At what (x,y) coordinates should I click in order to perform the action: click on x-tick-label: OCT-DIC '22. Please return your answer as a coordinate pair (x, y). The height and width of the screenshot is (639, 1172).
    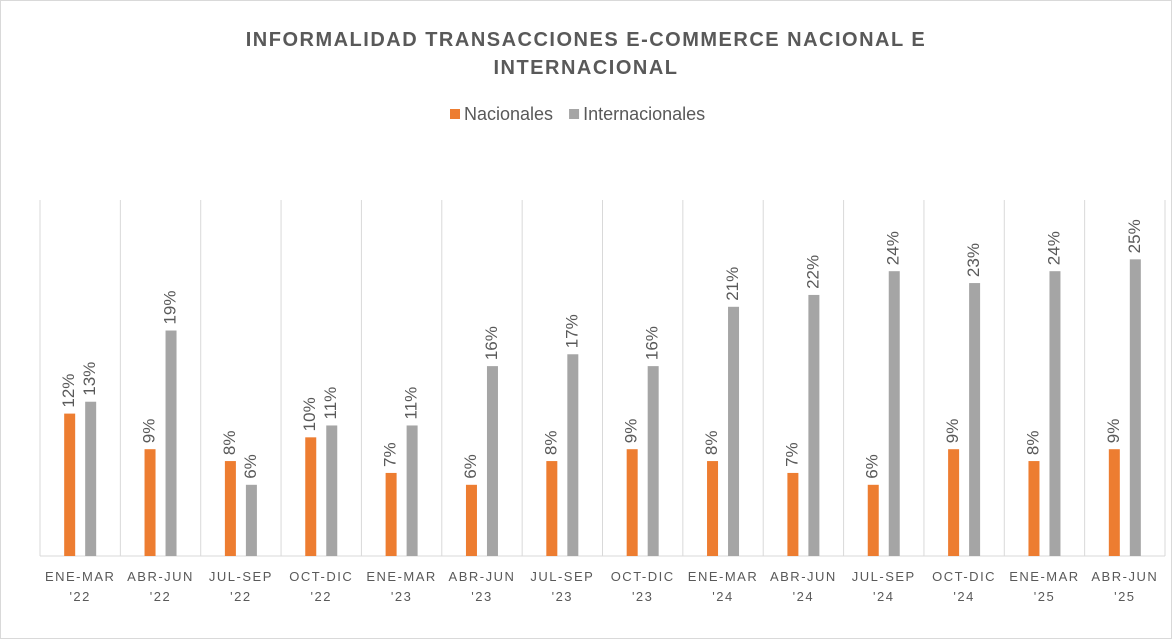
    Looking at the image, I should click on (321, 586).